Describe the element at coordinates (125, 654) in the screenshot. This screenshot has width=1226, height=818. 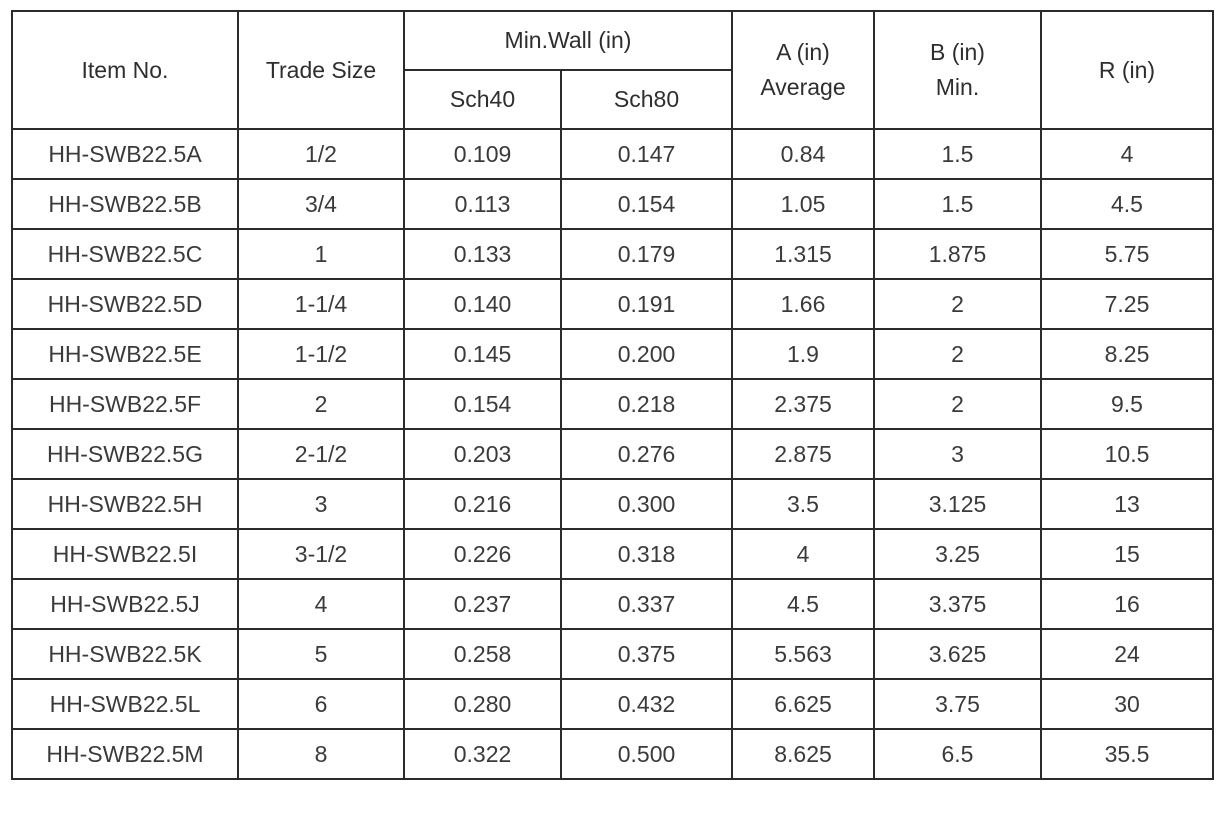
I see `cell-item-no: HH-SWB22.5K` at that location.